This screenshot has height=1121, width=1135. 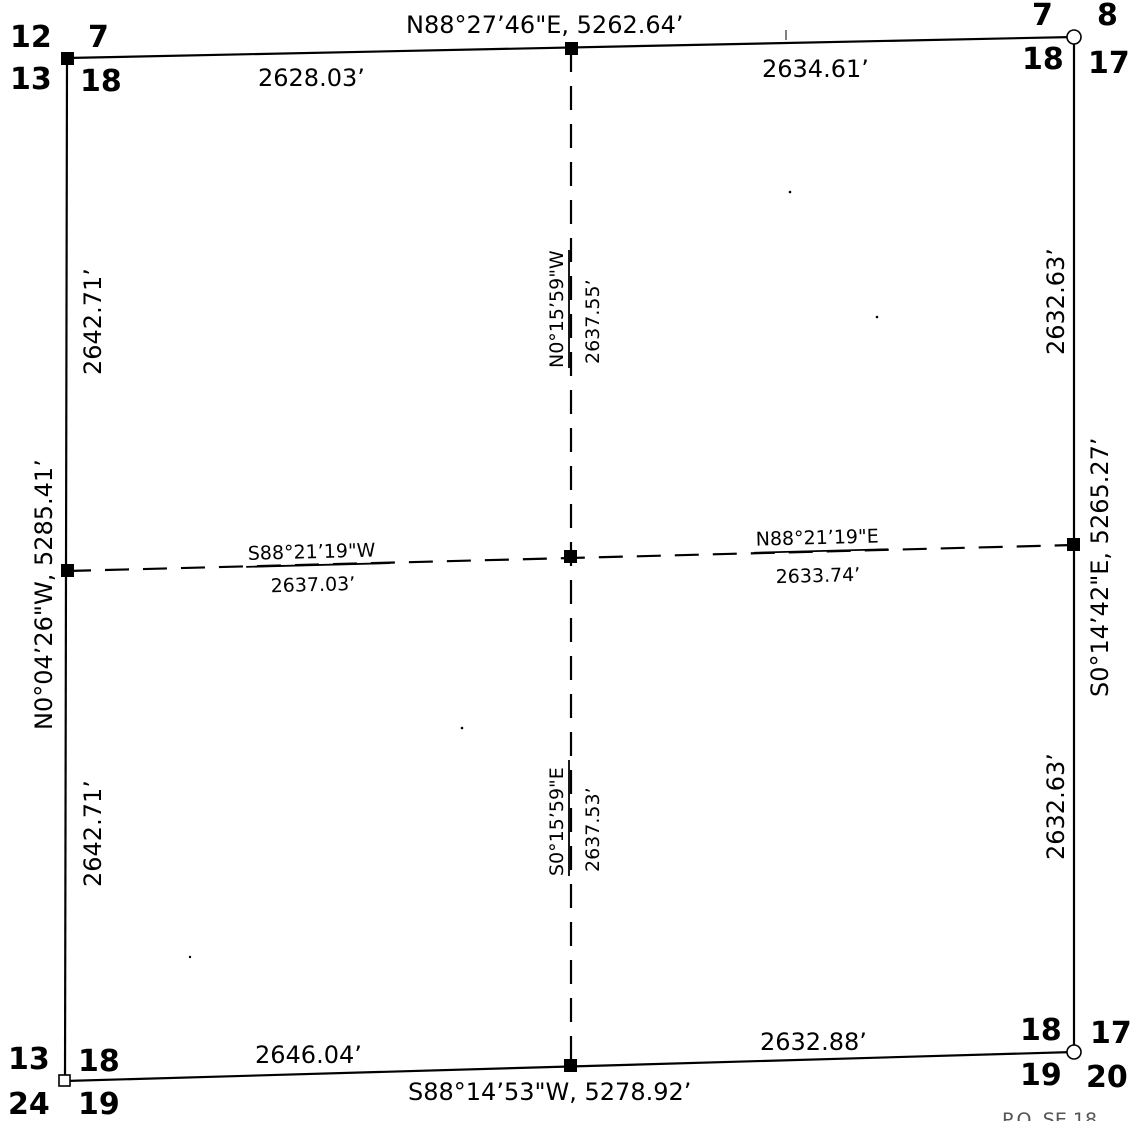 What do you see at coordinates (44, 594) in the screenshot?
I see `west-line-bearing-distance: N0°04’26"W, 5285.41’` at bounding box center [44, 594].